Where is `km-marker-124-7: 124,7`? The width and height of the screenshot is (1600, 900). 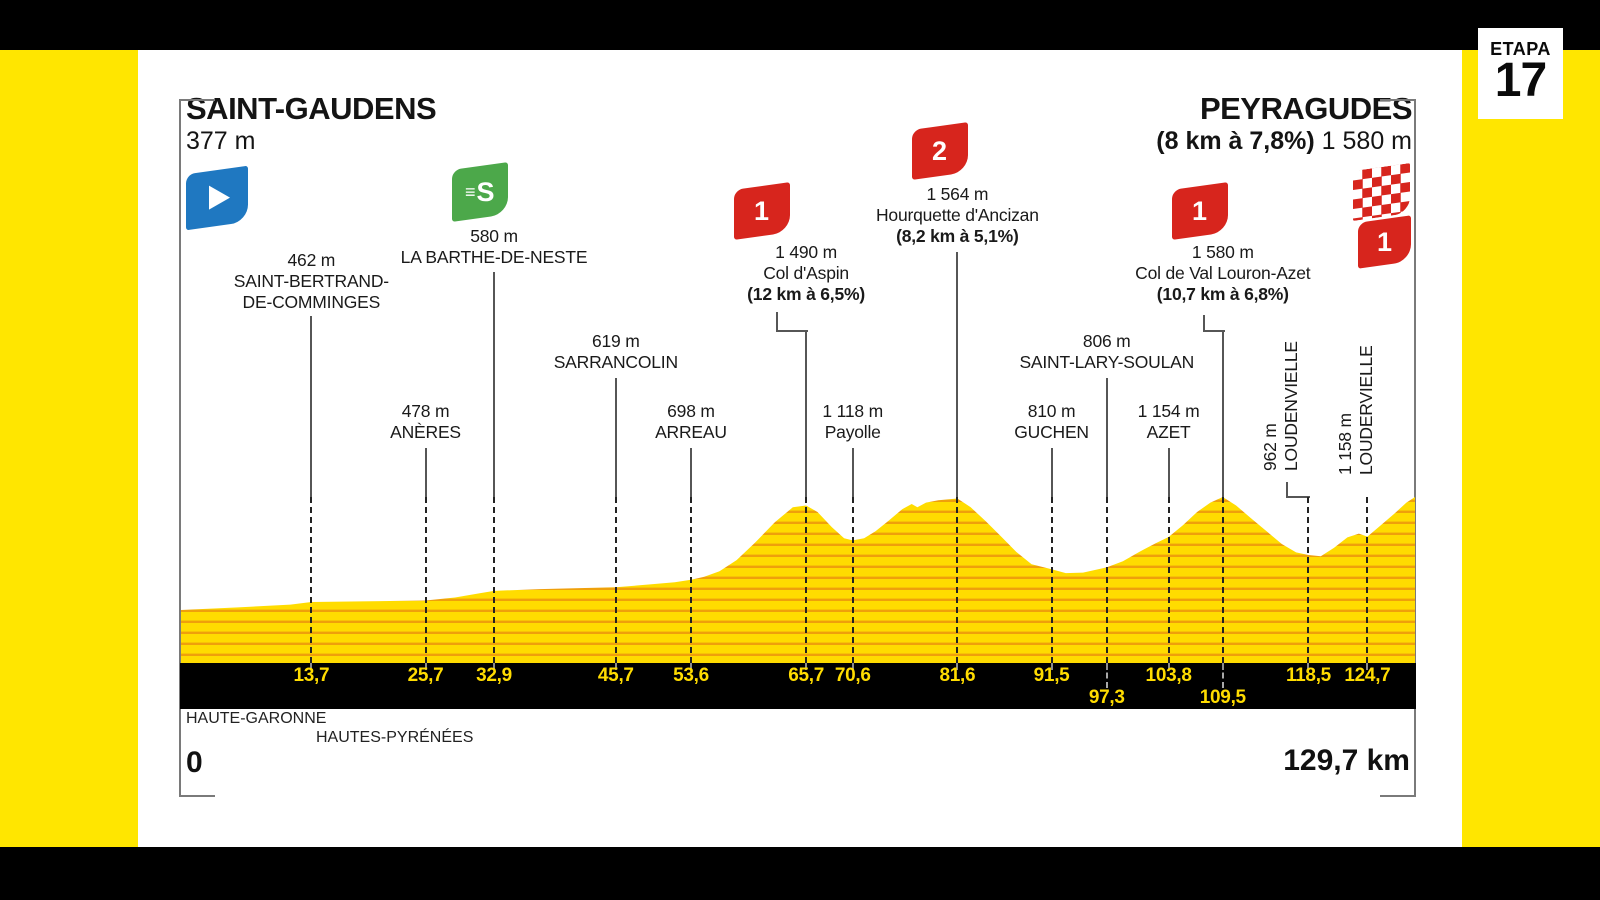
km-marker-124-7: 124,7 is located at coordinates (1367, 675).